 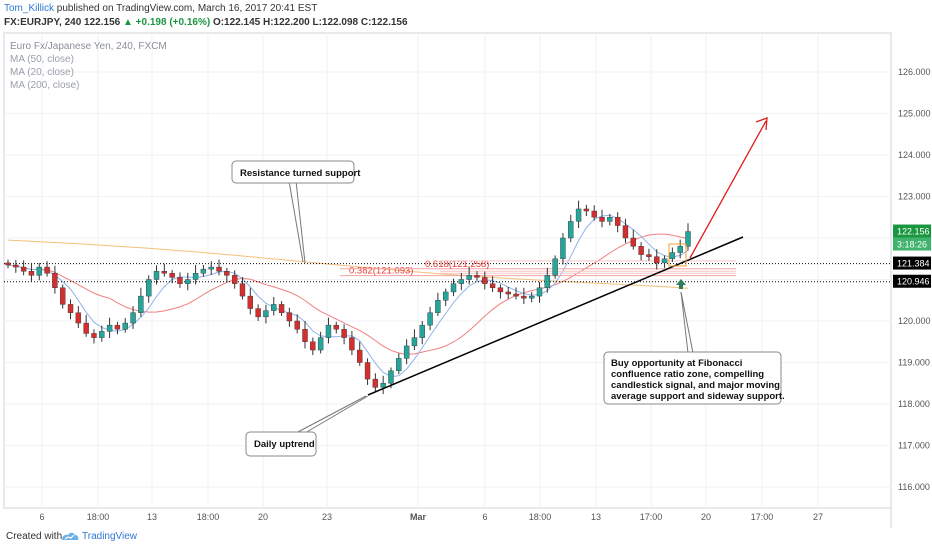 I want to click on candle-timer-tag: 3:18:26, so click(x=912, y=245).